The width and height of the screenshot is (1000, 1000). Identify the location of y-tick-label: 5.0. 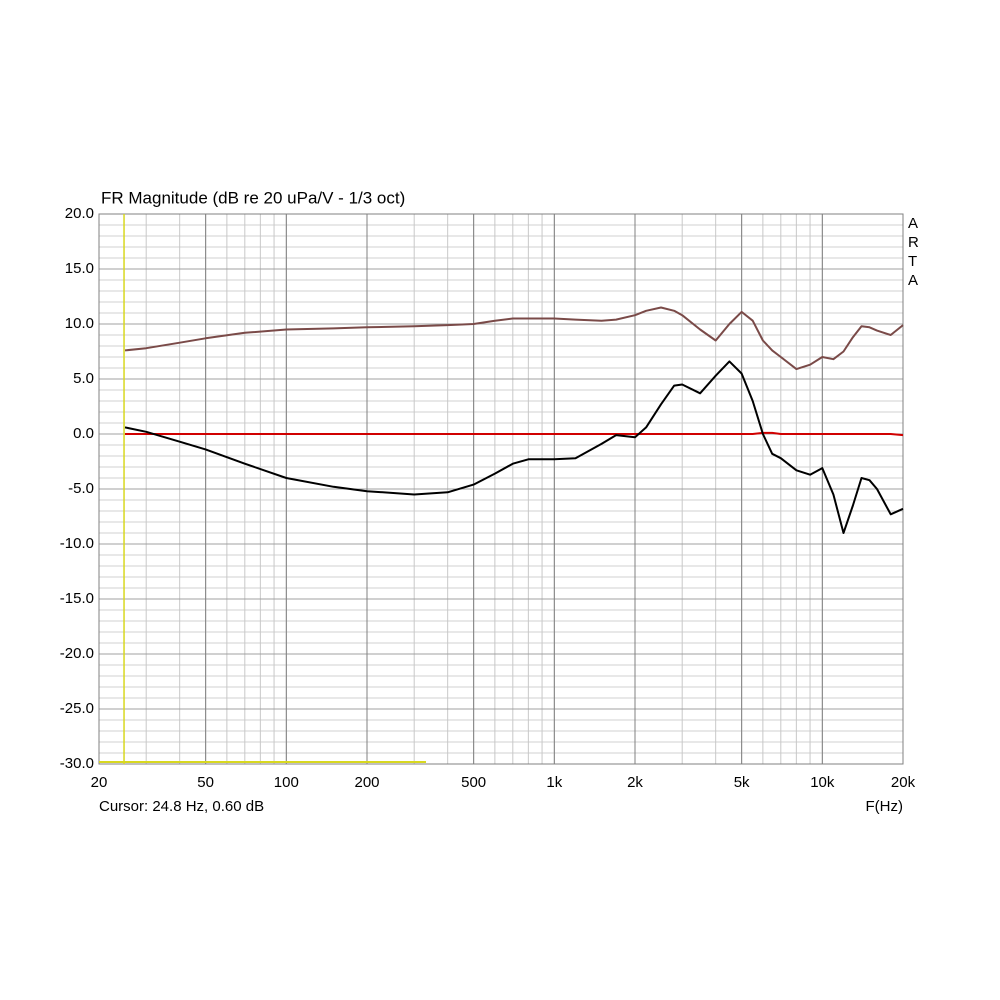
(83, 378).